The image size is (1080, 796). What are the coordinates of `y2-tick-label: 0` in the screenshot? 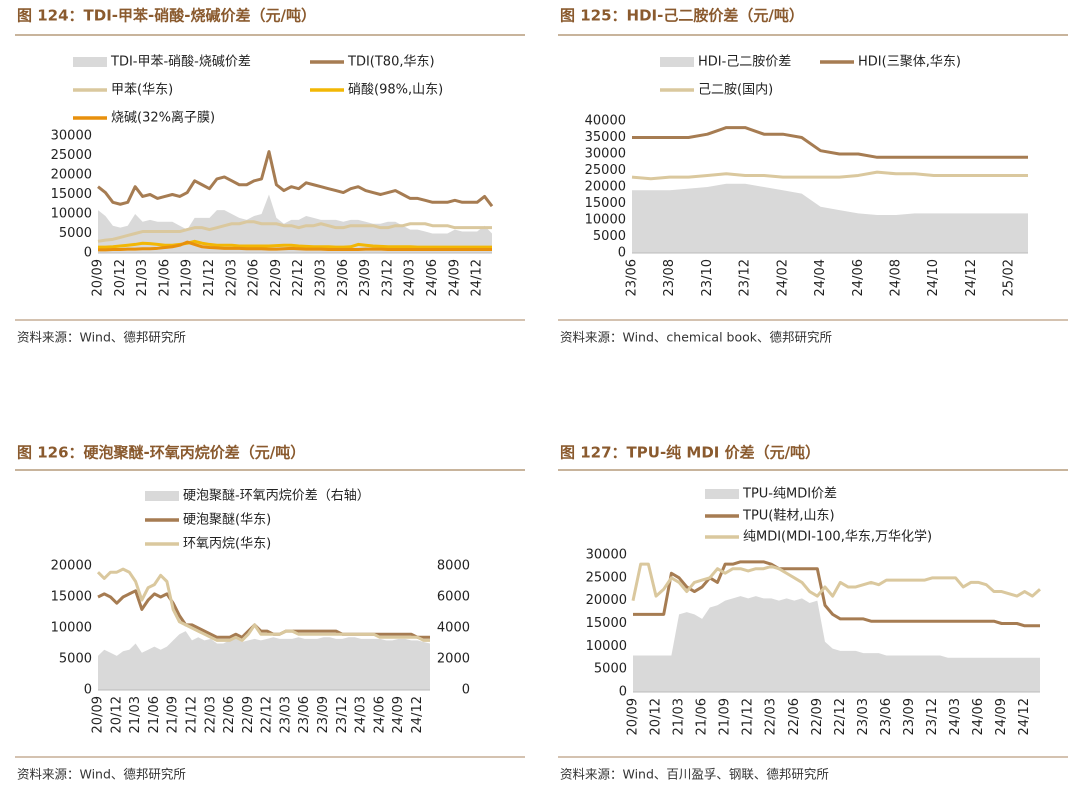 It's located at (466, 690).